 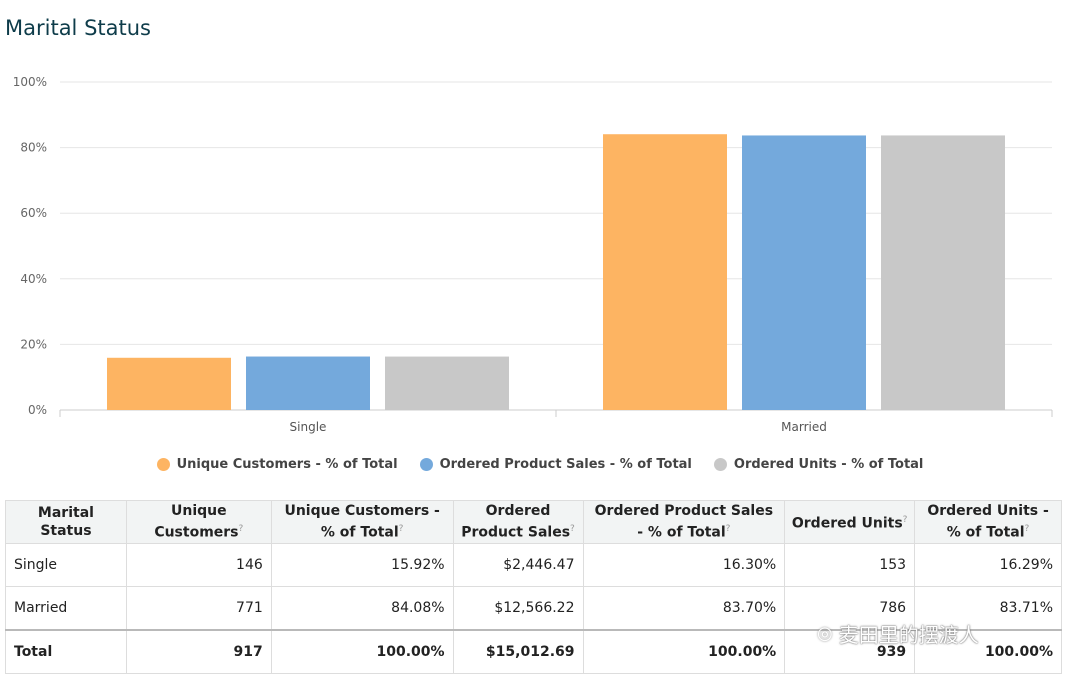 What do you see at coordinates (33, 344) in the screenshot?
I see `y-tick-label: 20%` at bounding box center [33, 344].